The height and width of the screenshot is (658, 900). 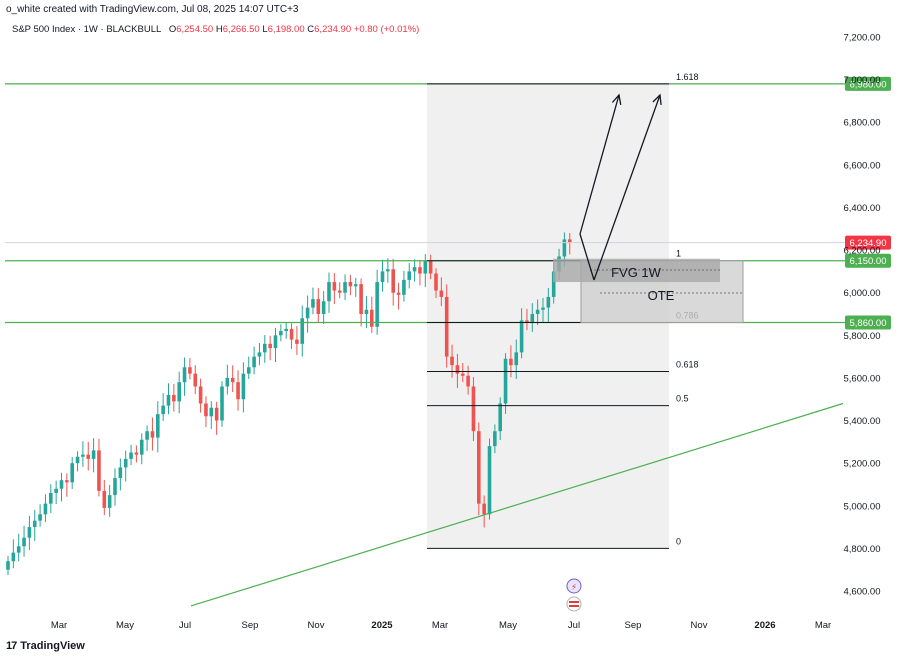 What do you see at coordinates (862, 549) in the screenshot?
I see `y-axis-tick-label: 4,800.00` at bounding box center [862, 549].